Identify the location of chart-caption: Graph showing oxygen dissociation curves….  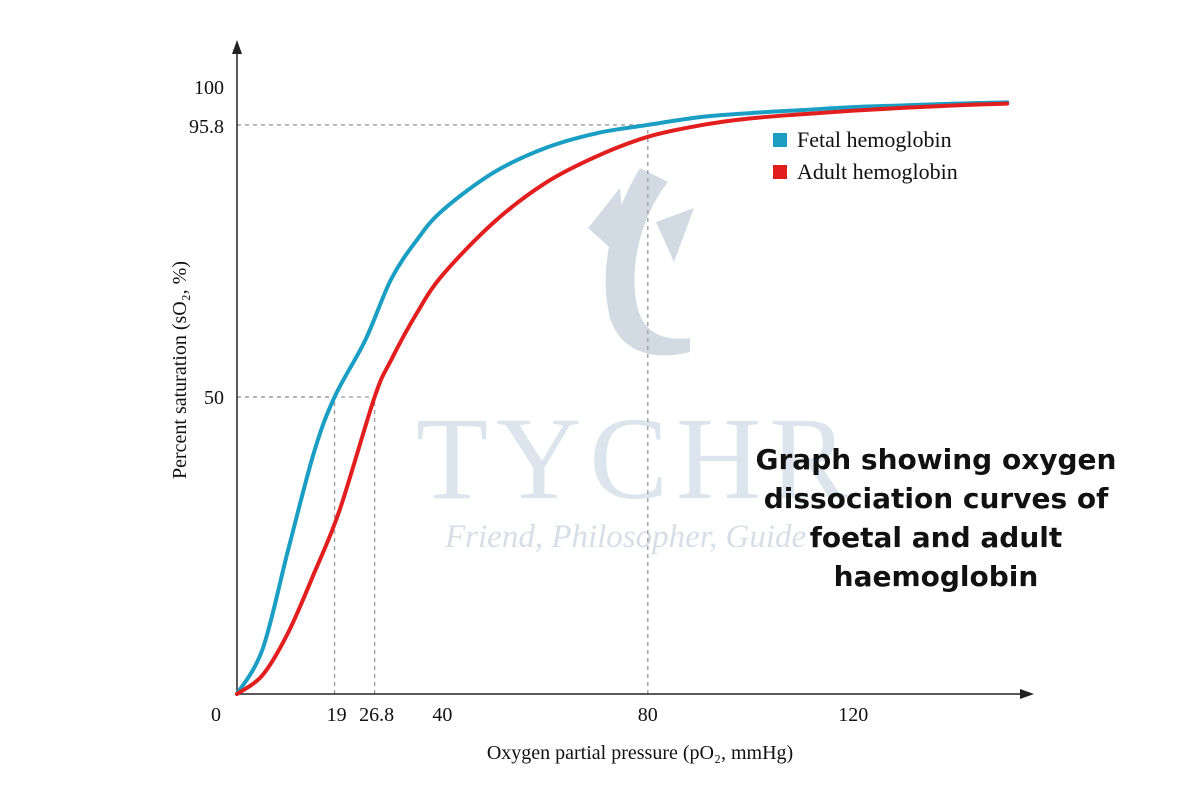
(936, 518).